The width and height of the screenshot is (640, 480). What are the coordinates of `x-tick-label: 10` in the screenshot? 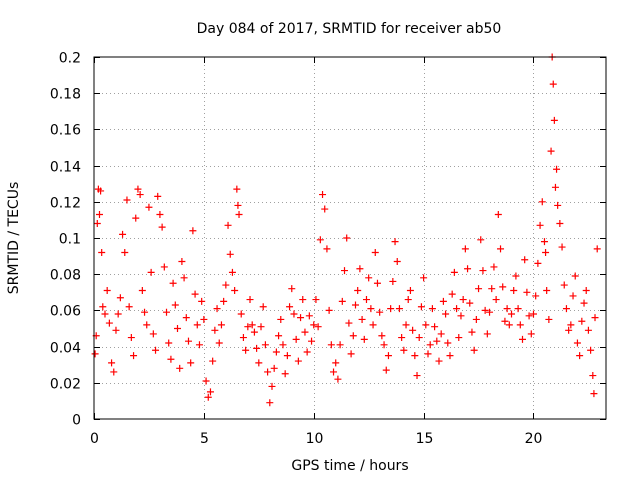 It's located at (315, 439).